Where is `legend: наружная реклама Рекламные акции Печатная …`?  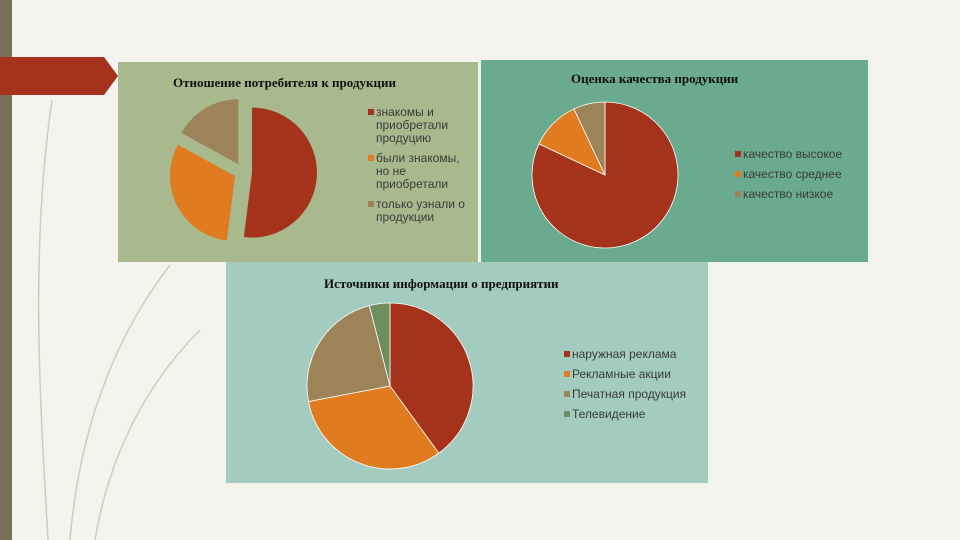
legend: наружная реклама Рекламные акции Печатная … is located at coordinates (634, 388).